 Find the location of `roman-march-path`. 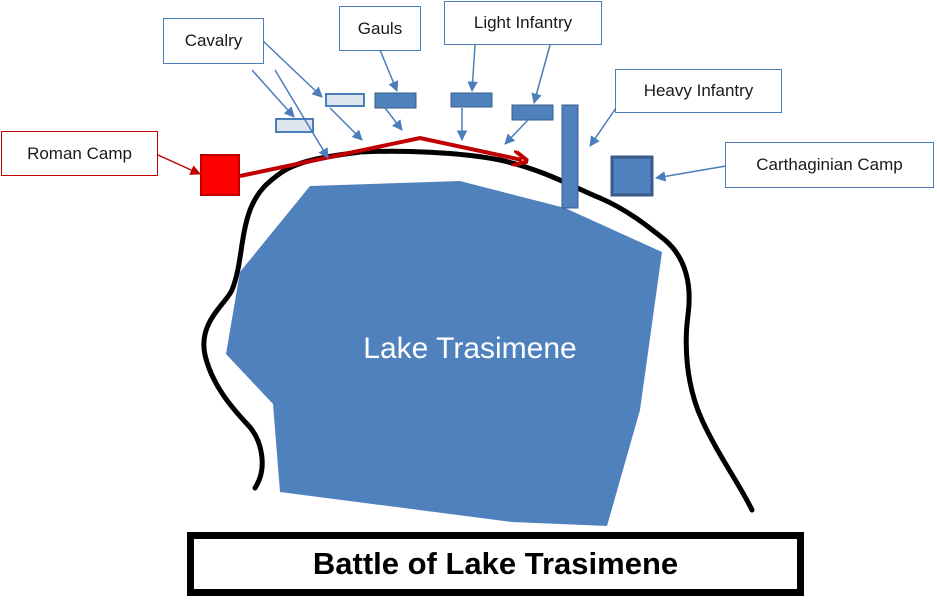

roman-march-path is located at coordinates (380, 156).